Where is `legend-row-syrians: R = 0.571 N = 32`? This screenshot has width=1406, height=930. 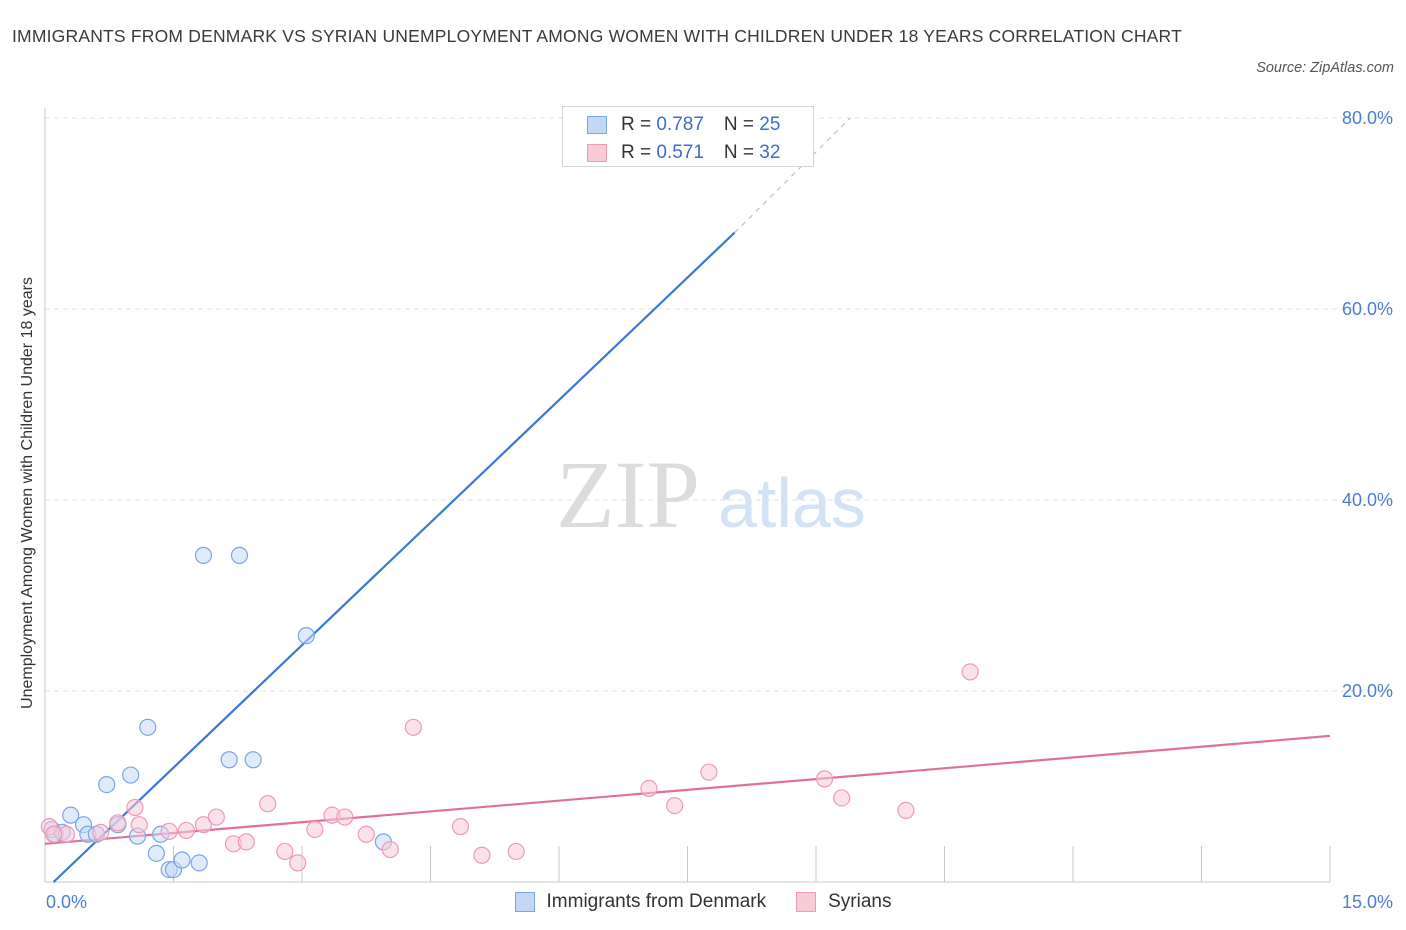 legend-row-syrians: R = 0.571 N = 32 is located at coordinates (683, 153).